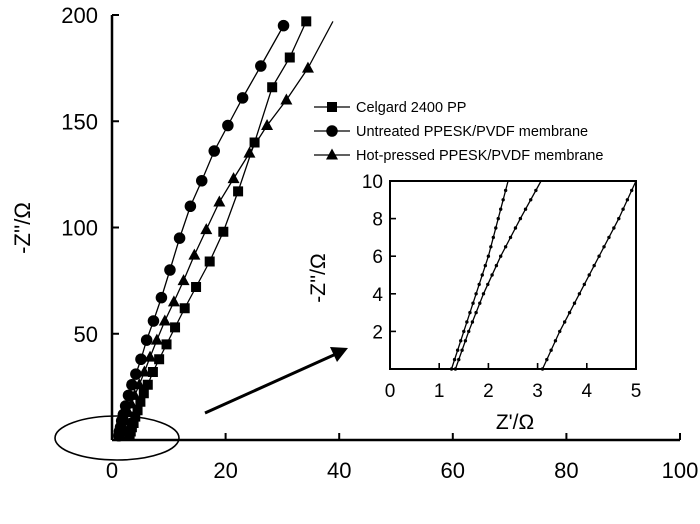 The height and width of the screenshot is (524, 700). I want to click on inset-frame, so click(513, 275).